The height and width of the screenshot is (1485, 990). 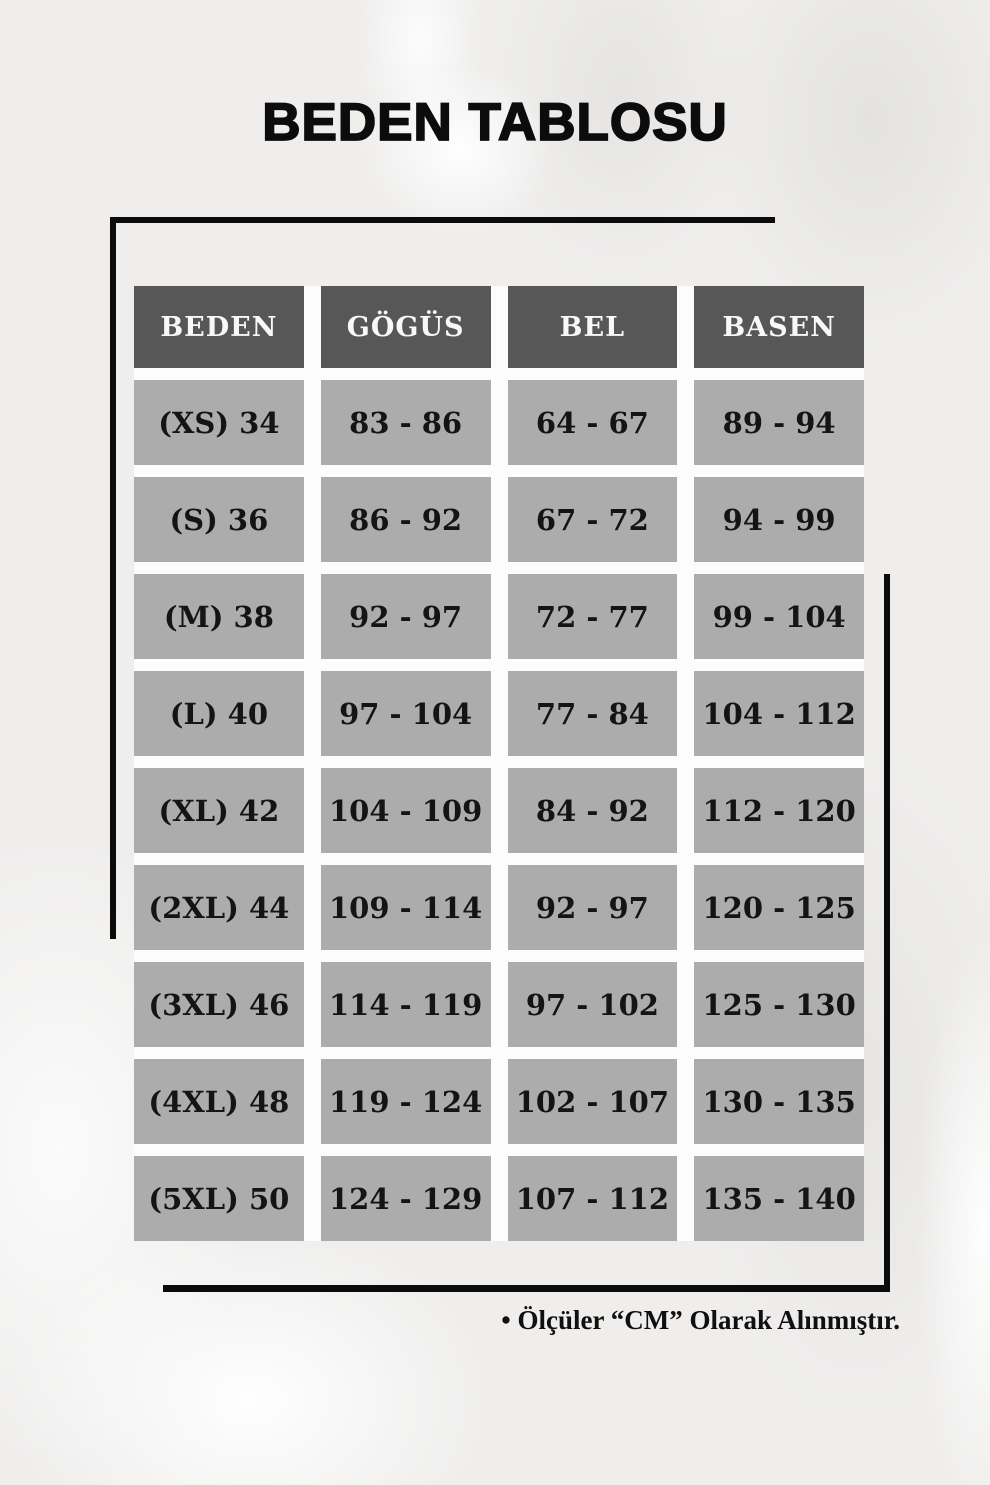 I want to click on table-cell: 135 - 140, so click(x=779, y=1198).